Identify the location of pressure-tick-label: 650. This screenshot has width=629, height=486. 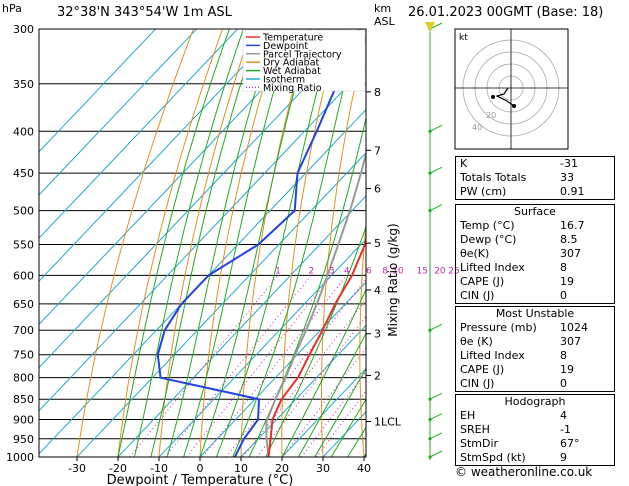
(23, 304).